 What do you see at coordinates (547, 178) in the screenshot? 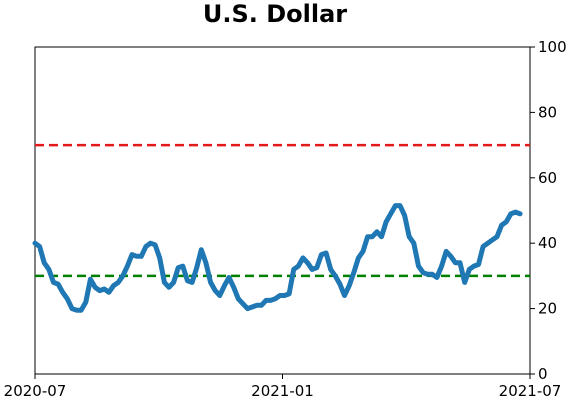
I see `y-tick-label: 60` at bounding box center [547, 178].